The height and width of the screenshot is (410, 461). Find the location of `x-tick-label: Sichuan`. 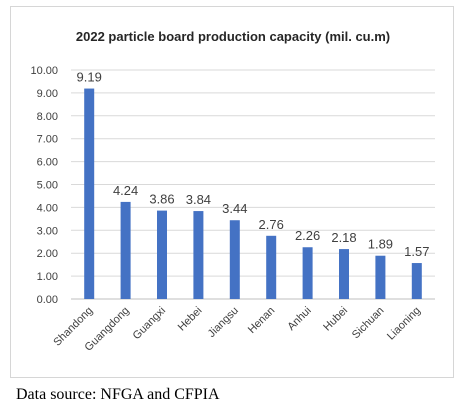

x-tick-label: Sichuan is located at coordinates (368, 323).